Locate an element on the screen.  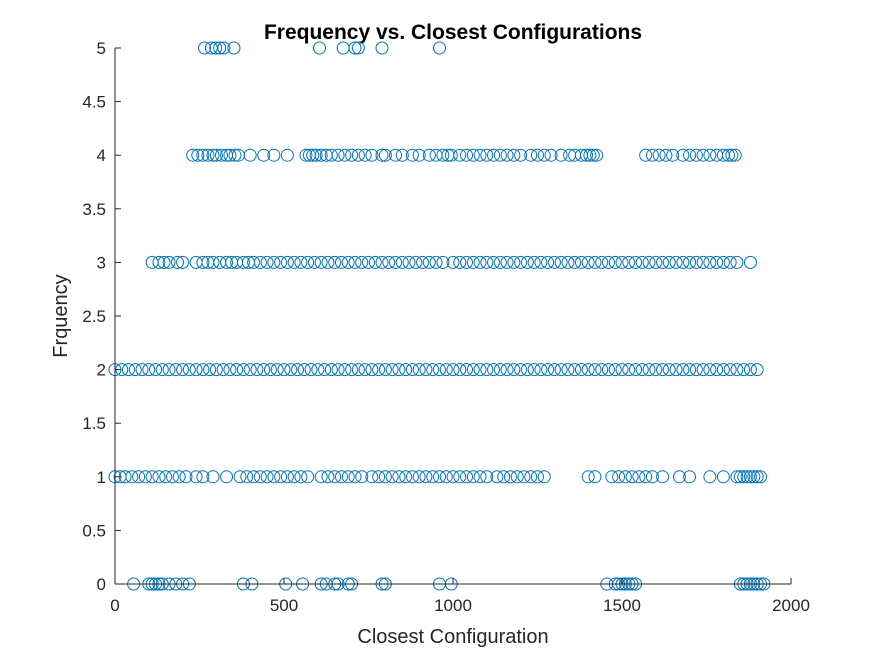
x-axis-label: Closest Configuration is located at coordinates (452, 637).